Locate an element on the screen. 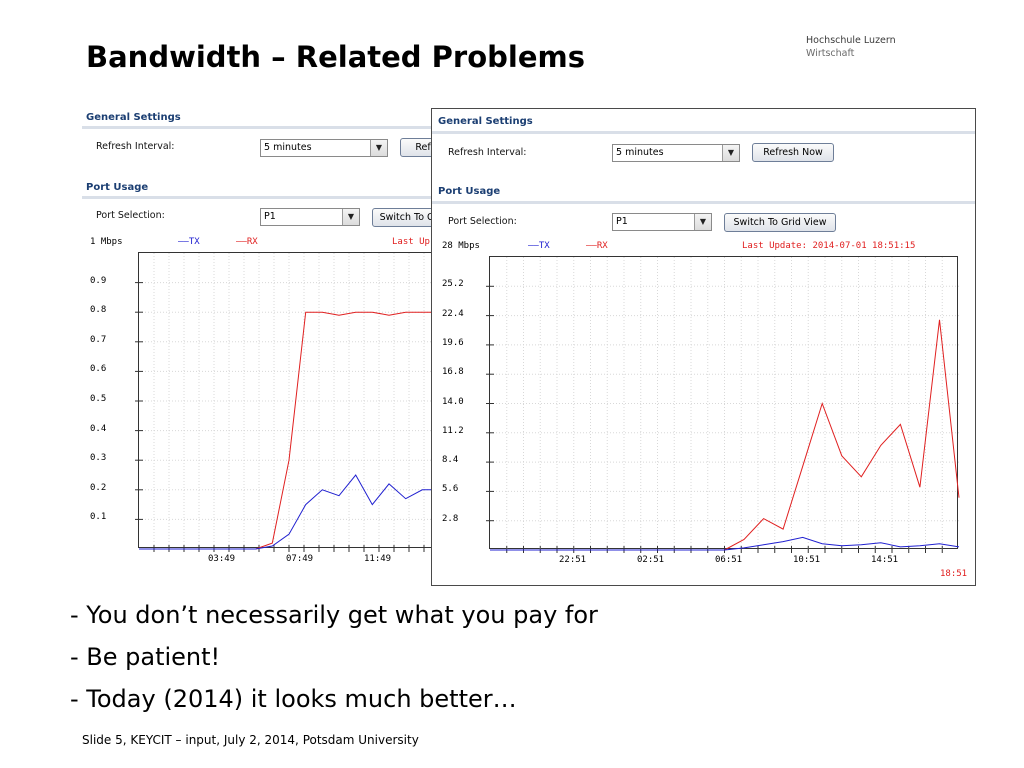 This screenshot has width=1024, height=768. last-update: Last Update: 2014-07-01 18:51:15 is located at coordinates (829, 246).